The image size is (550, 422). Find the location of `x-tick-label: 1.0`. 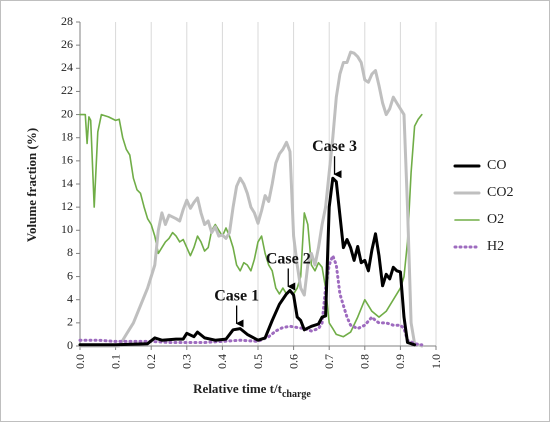

x-tick-label: 1.0 is located at coordinates (436, 361).